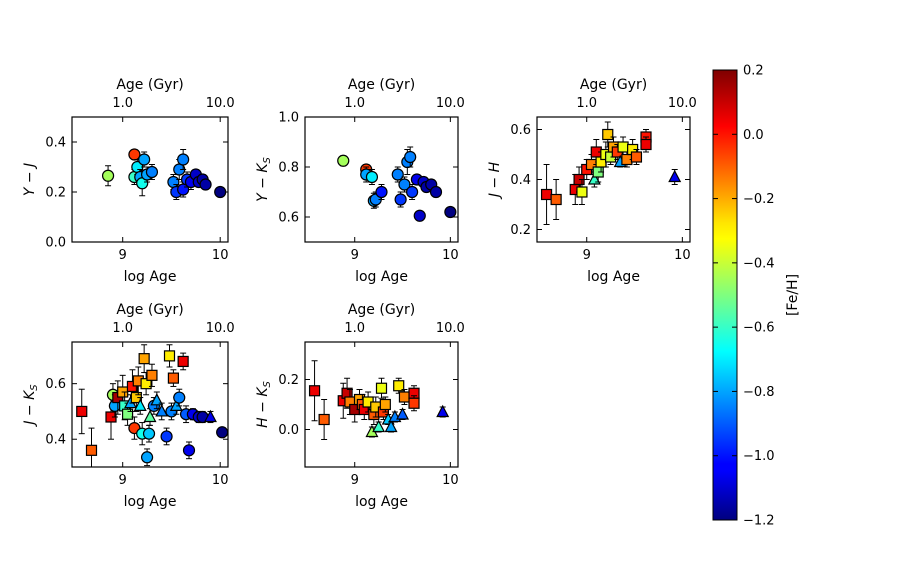  I want to click on panel-j-h: 9 10 log Age 1.0 10.0 Age (Gyr) 0.2 0.4 0.6 J − H, so click(592, 181).